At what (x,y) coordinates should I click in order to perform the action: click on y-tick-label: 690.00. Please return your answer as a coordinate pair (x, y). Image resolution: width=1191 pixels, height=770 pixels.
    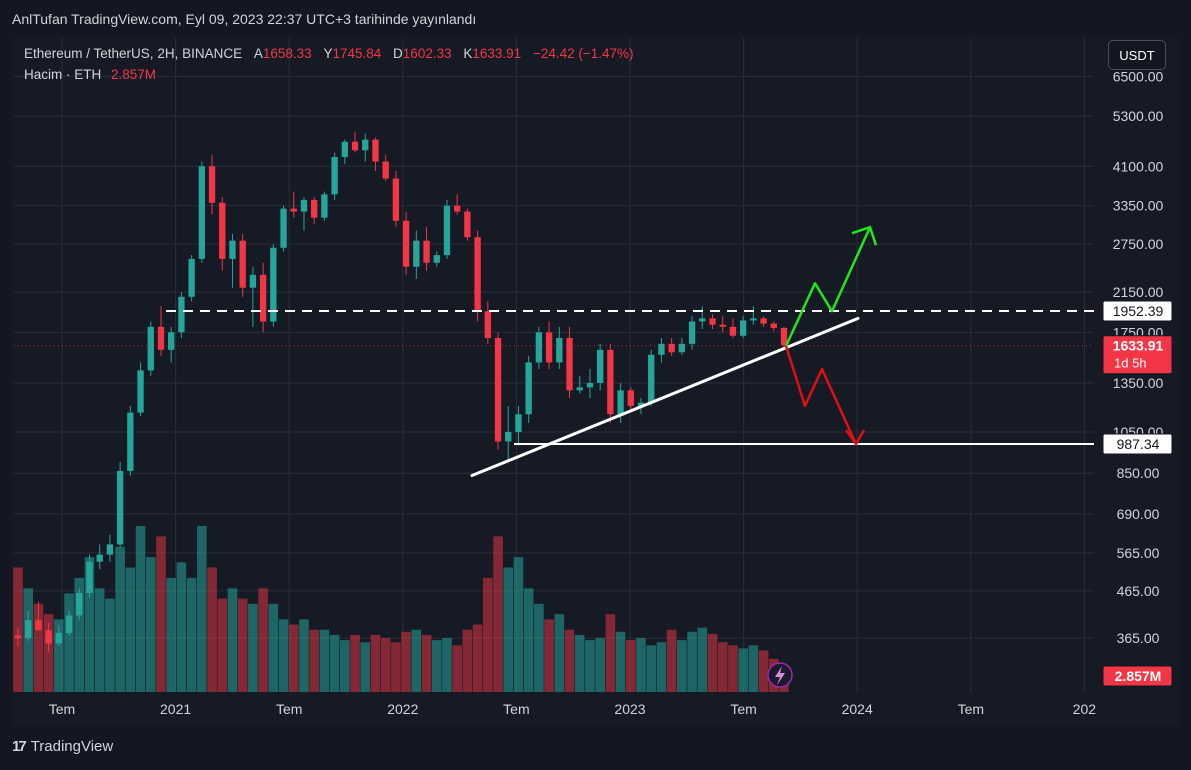
    Looking at the image, I should click on (1138, 514).